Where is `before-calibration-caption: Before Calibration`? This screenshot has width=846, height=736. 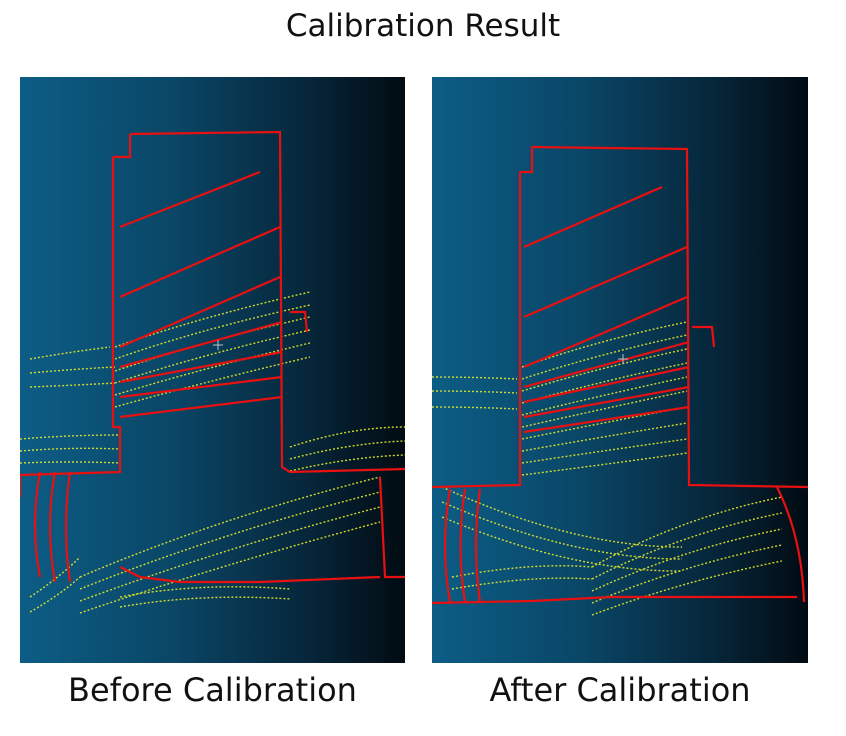
before-calibration-caption: Before Calibration is located at coordinates (212, 690).